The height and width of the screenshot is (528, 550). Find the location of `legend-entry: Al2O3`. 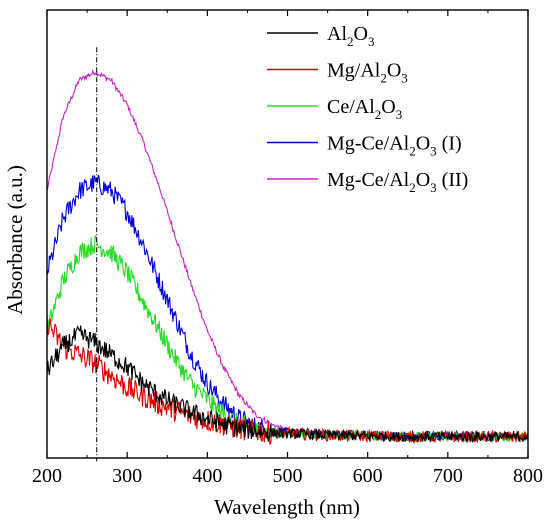

legend-entry: Al2O3 is located at coordinates (320, 36).